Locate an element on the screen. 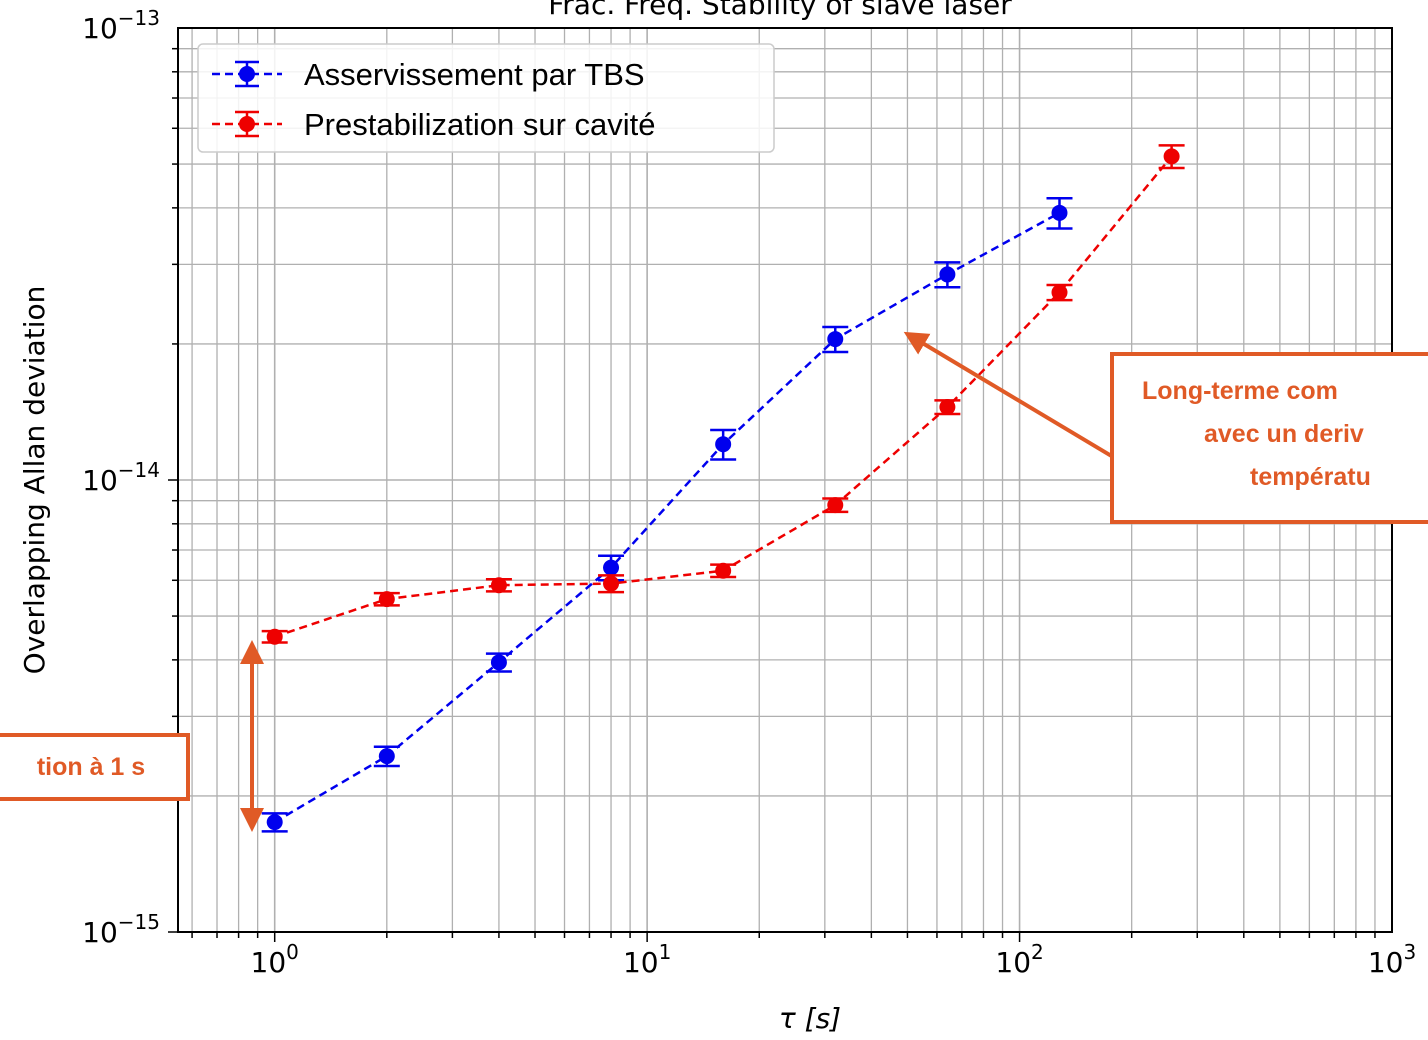  annotation-long-term: Long-terme com avec un deriv températu is located at coordinates (1269, 438).